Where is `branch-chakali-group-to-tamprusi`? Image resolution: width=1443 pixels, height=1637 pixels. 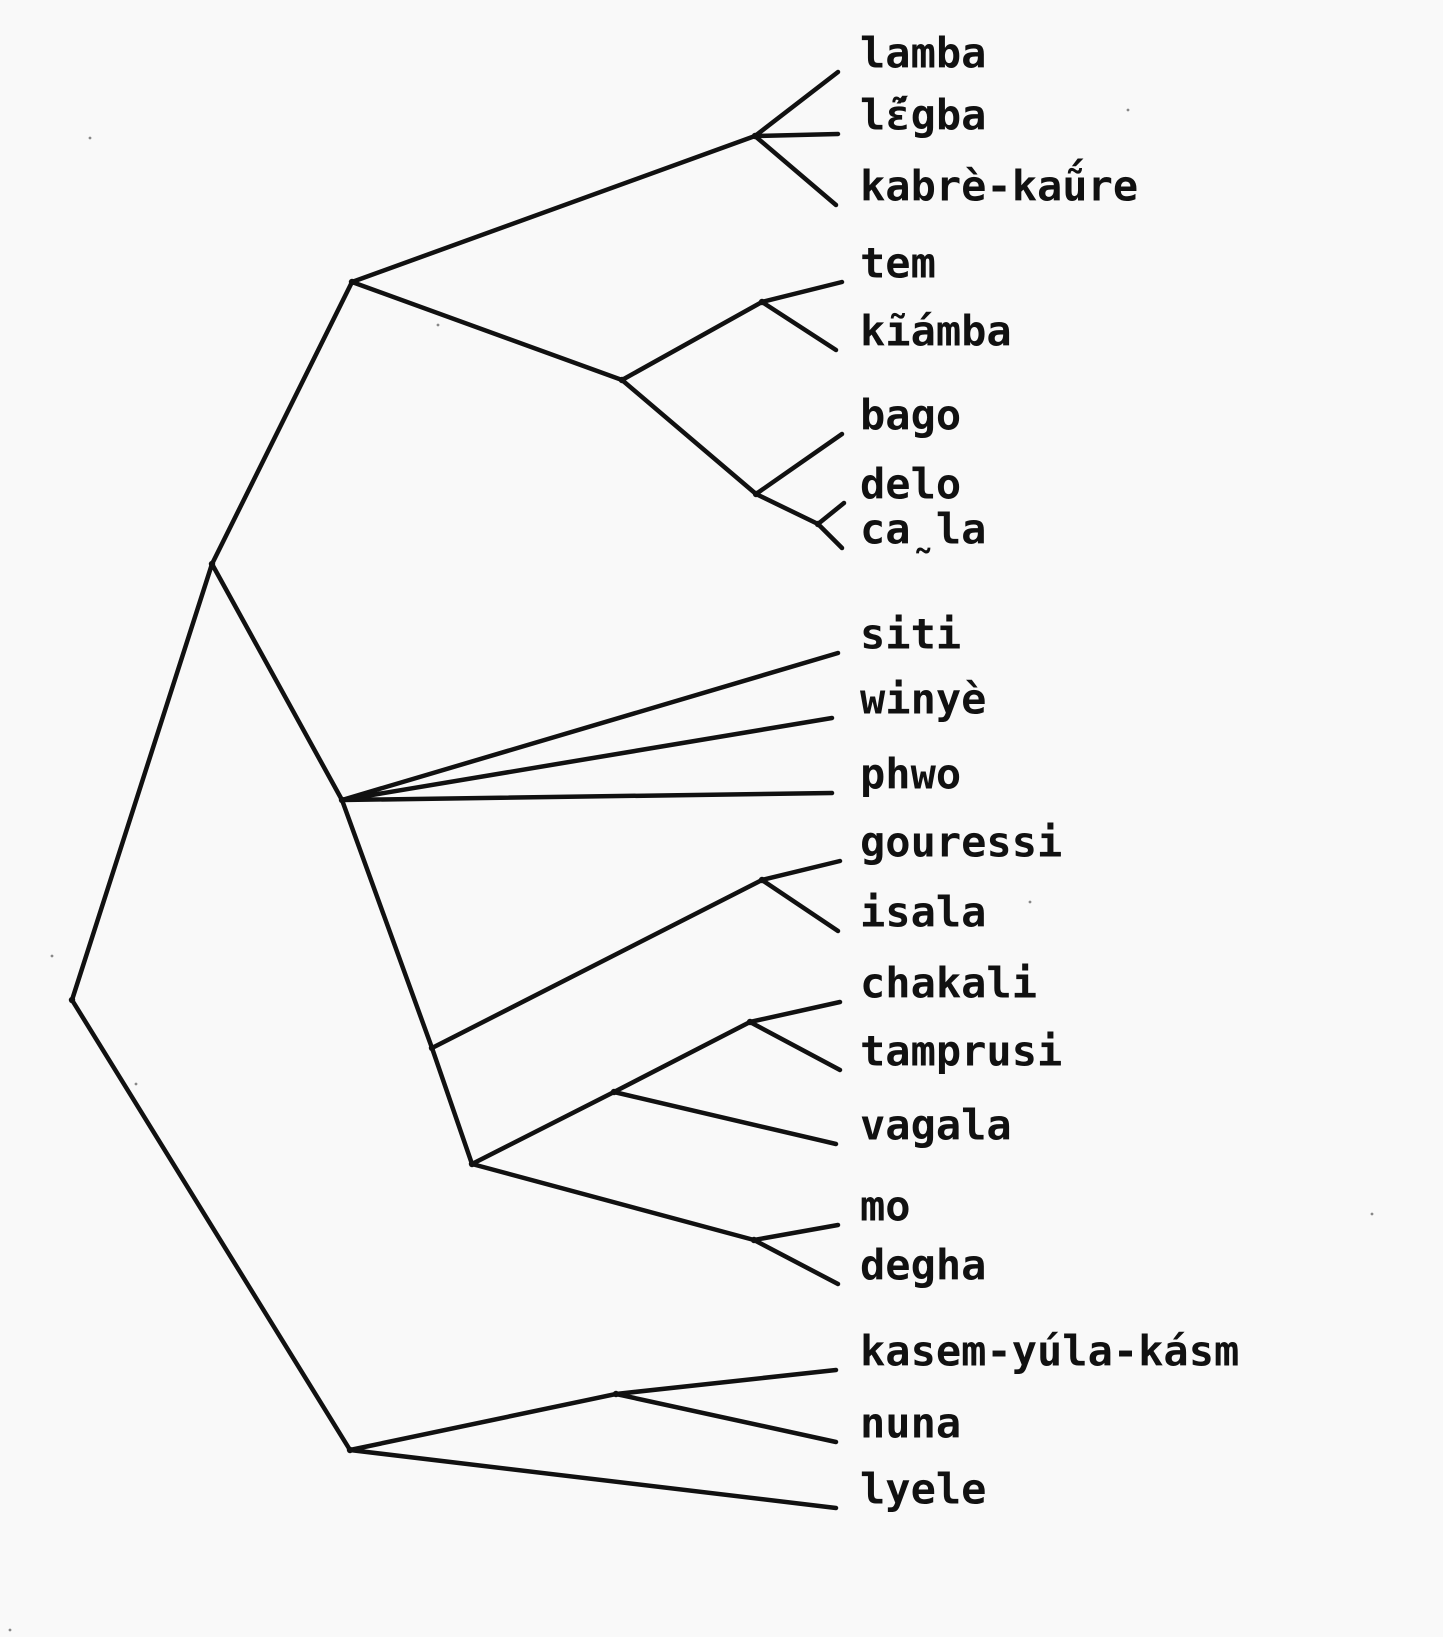 branch-chakali-group-to-tamprusi is located at coordinates (795, 1046).